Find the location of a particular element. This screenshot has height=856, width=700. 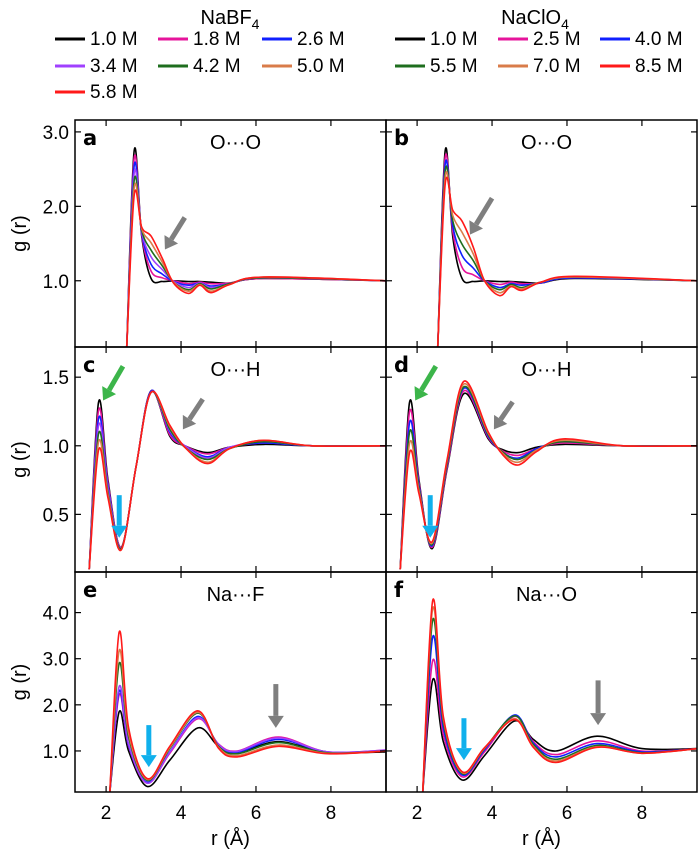

legend-title-main: NaClO is located at coordinates (531, 18).